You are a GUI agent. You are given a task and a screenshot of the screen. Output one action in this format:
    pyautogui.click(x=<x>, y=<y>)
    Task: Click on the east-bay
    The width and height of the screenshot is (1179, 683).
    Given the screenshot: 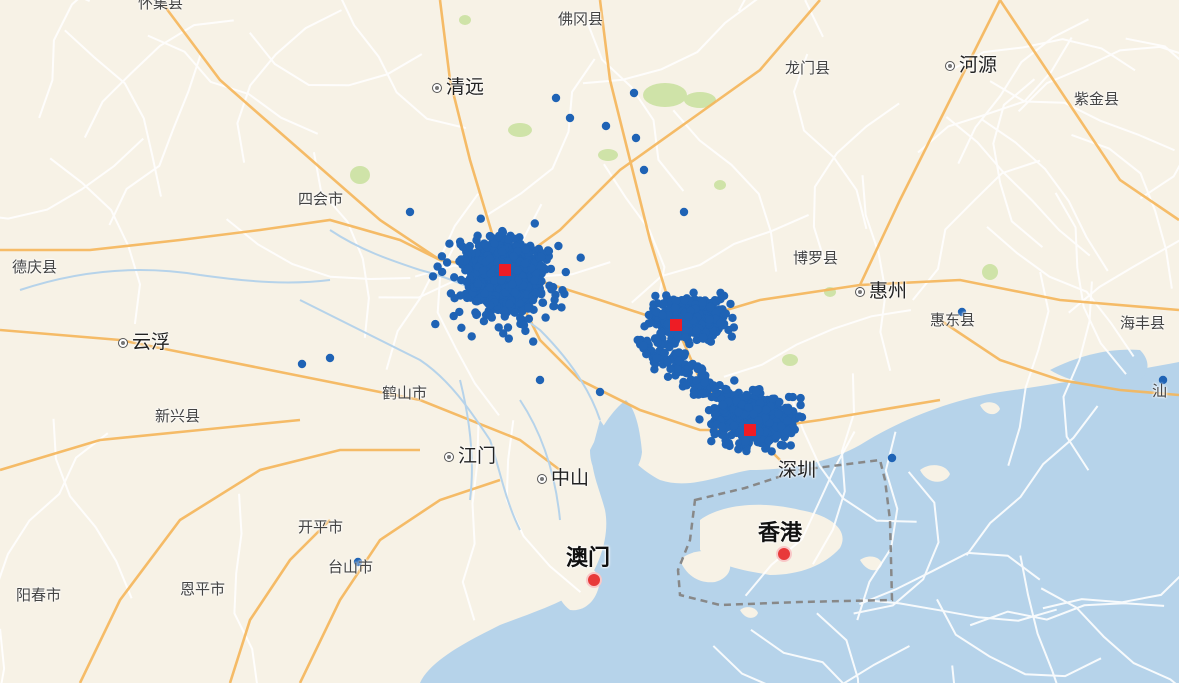 What is the action you would take?
    pyautogui.click(x=1099, y=366)
    